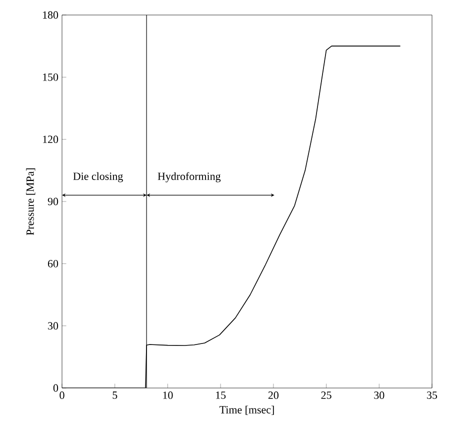 This screenshot has height=438, width=450. What do you see at coordinates (379, 395) in the screenshot?
I see `x-tick-label: 30` at bounding box center [379, 395].